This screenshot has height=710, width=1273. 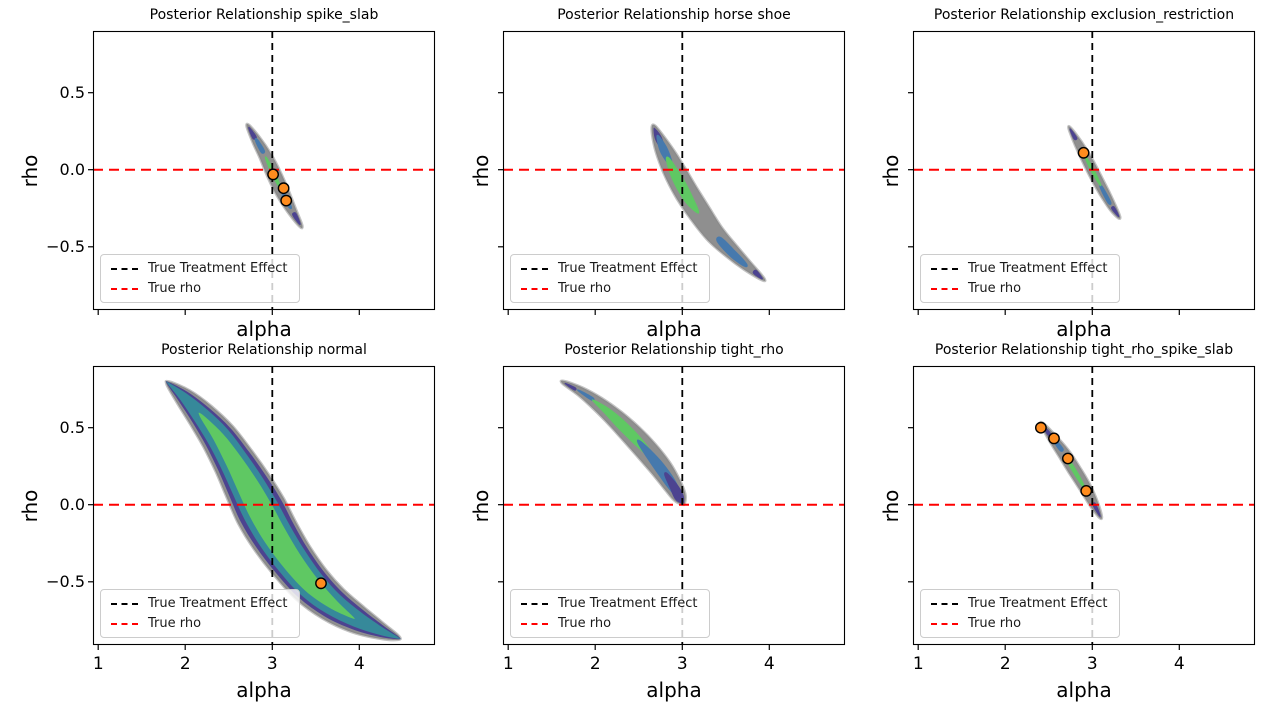 I want to click on kde-contour-plot-normal, so click(x=262, y=507).